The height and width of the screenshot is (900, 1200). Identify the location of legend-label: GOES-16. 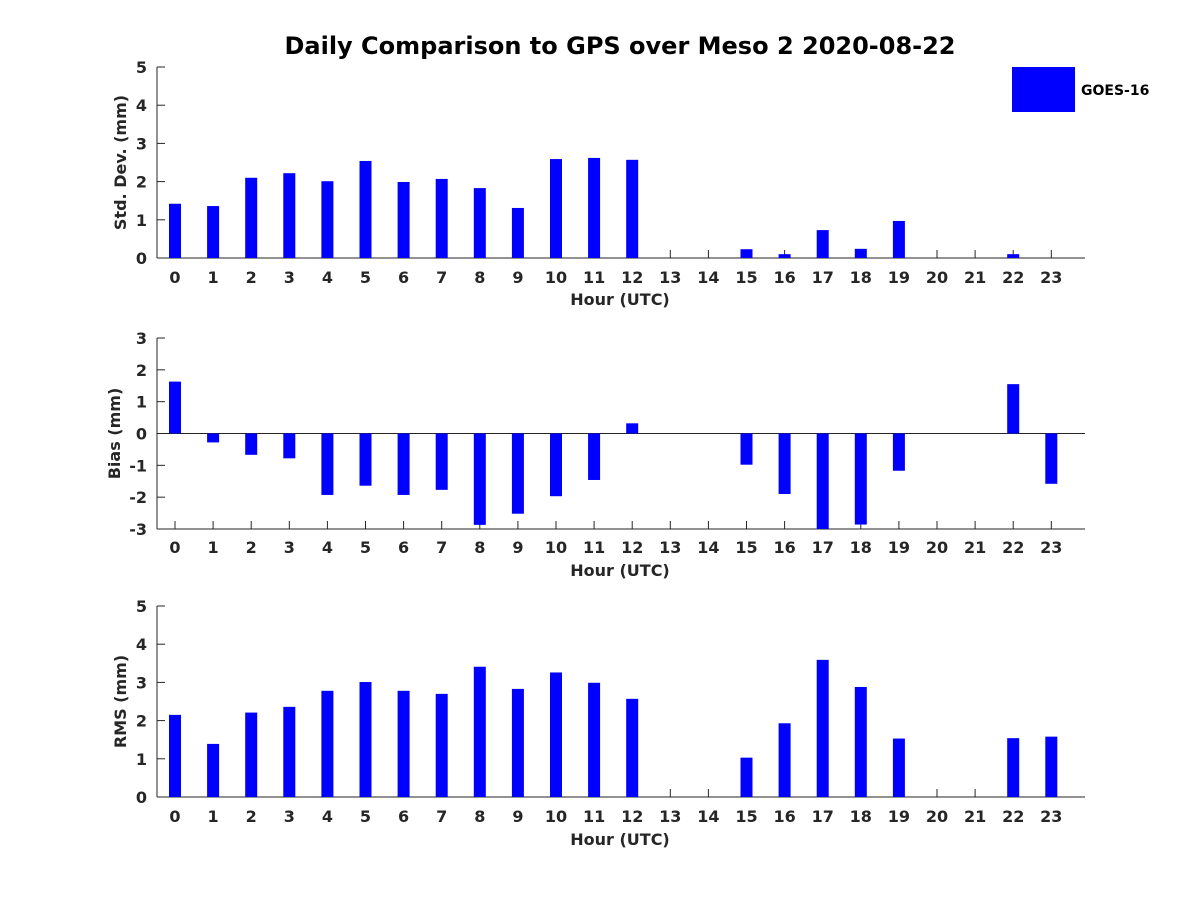
(1115, 91).